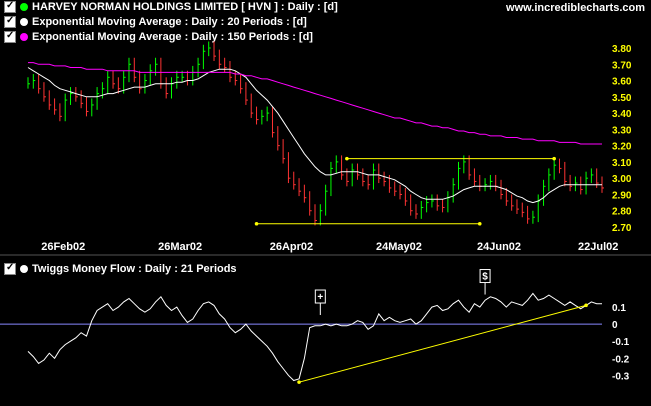 The height and width of the screenshot is (406, 651). What do you see at coordinates (180, 247) in the screenshot?
I see `x-tick-label: 26Mar02` at bounding box center [180, 247].